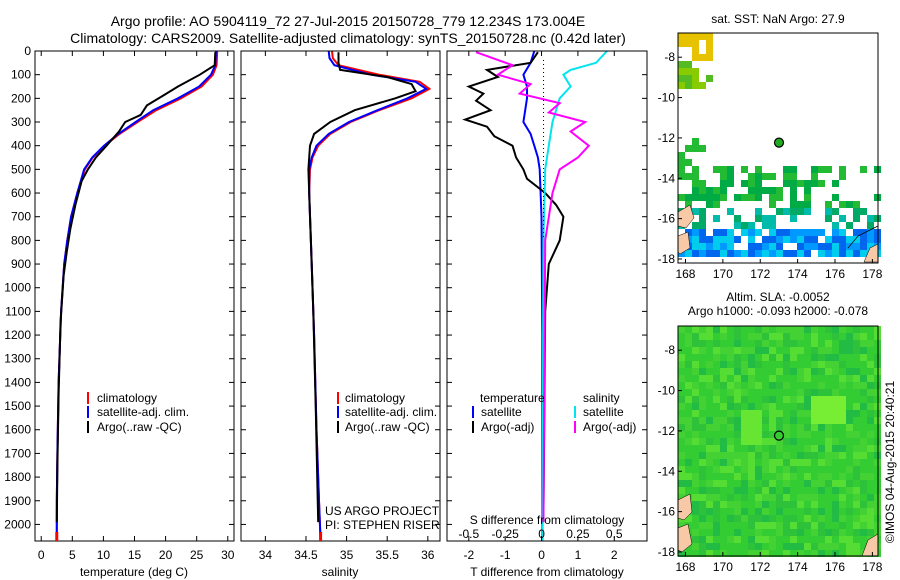 The height and width of the screenshot is (580, 900). What do you see at coordinates (143, 412) in the screenshot?
I see `legend-label: satellite-adj. clim.` at bounding box center [143, 412].